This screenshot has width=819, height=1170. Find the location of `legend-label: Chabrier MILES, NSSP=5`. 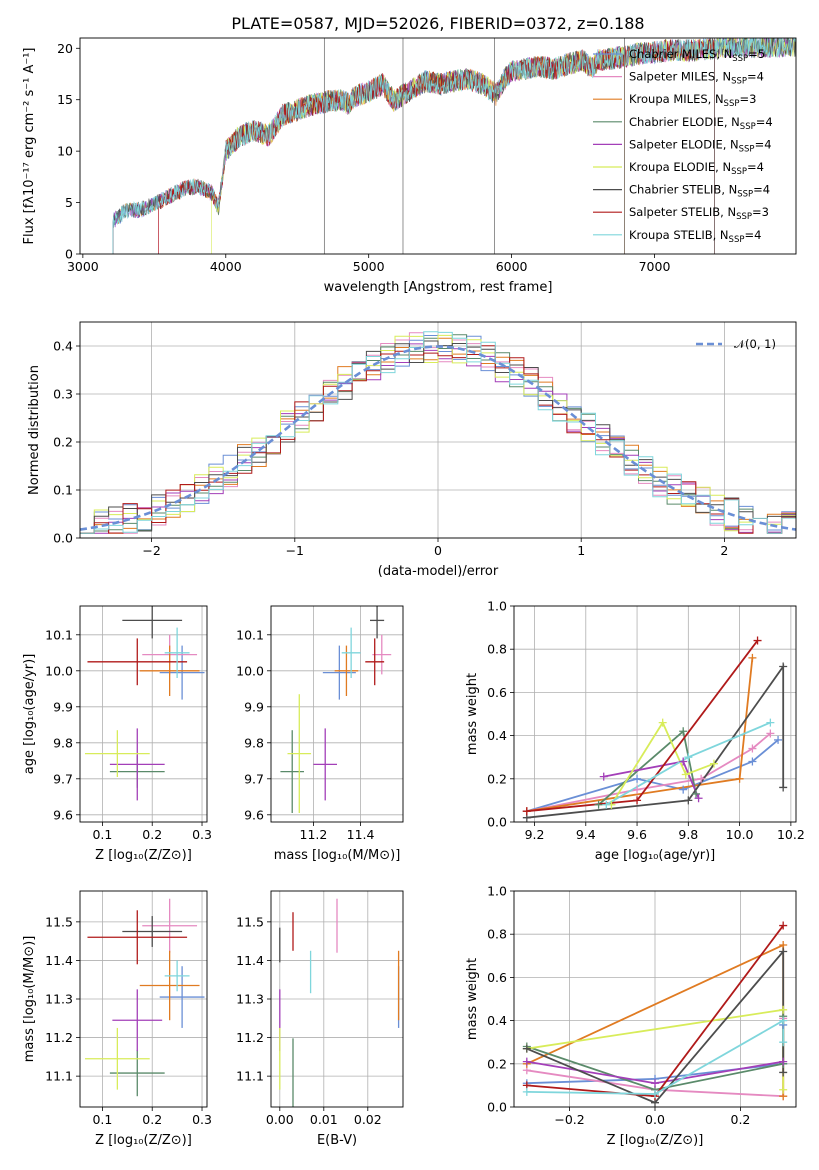

legend-label: Chabrier MILES, NSSP=5 is located at coordinates (697, 55).